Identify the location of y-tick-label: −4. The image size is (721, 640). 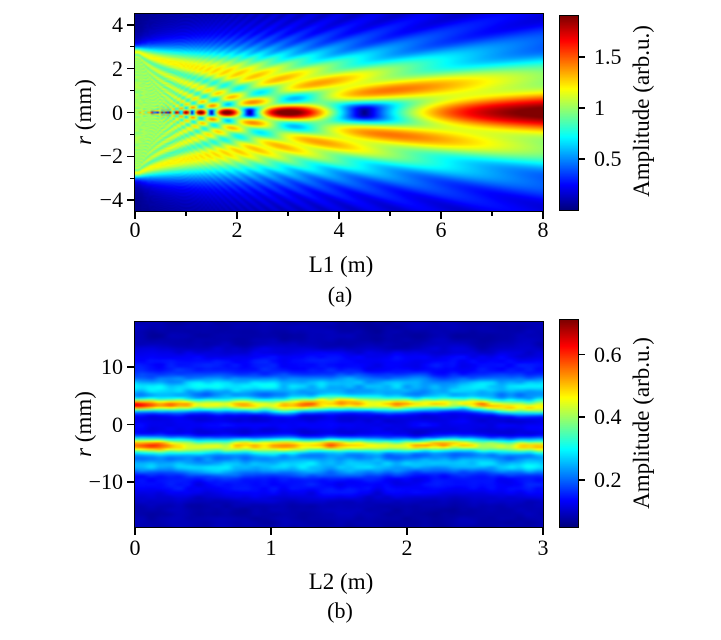
(111, 200).